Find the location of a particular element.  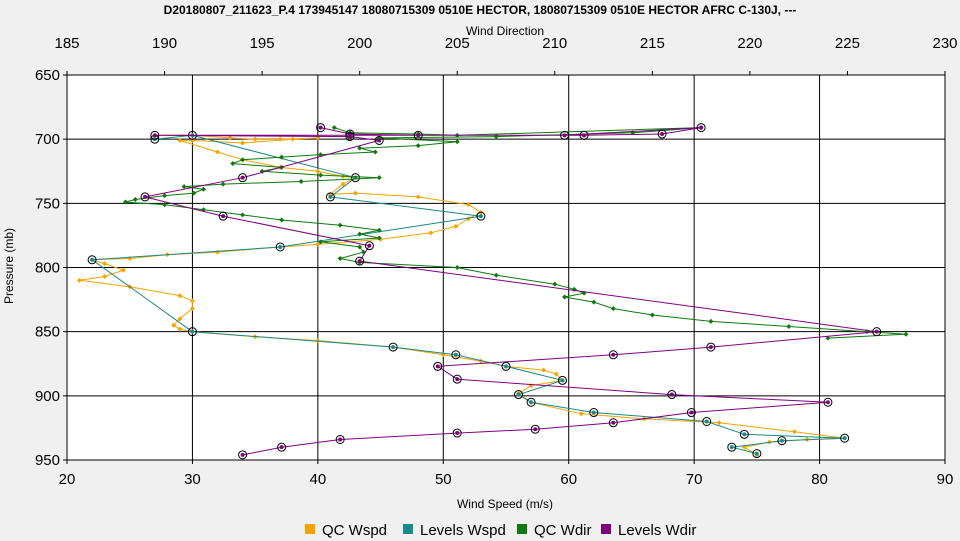

bottom-tick-label: 90 is located at coordinates (945, 479).